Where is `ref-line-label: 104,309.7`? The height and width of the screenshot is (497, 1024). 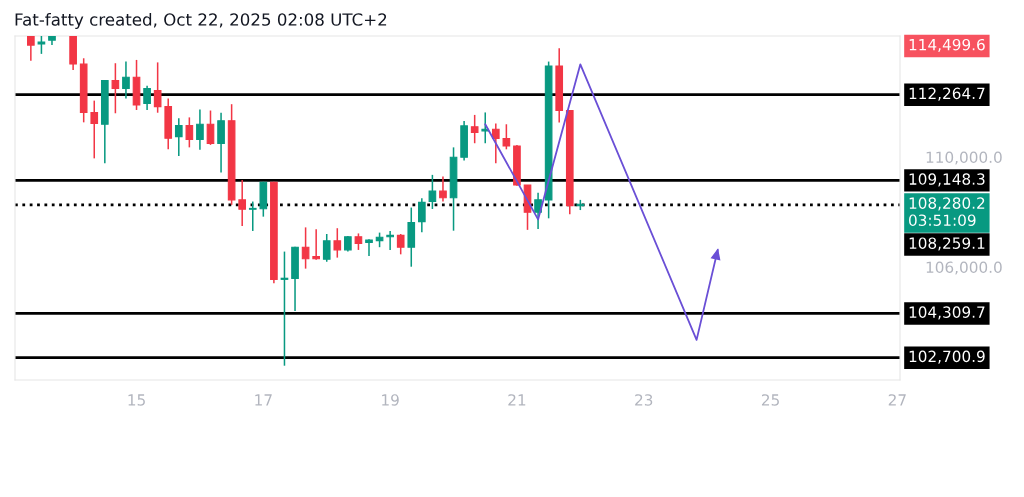 ref-line-label: 104,309.7 is located at coordinates (947, 313).